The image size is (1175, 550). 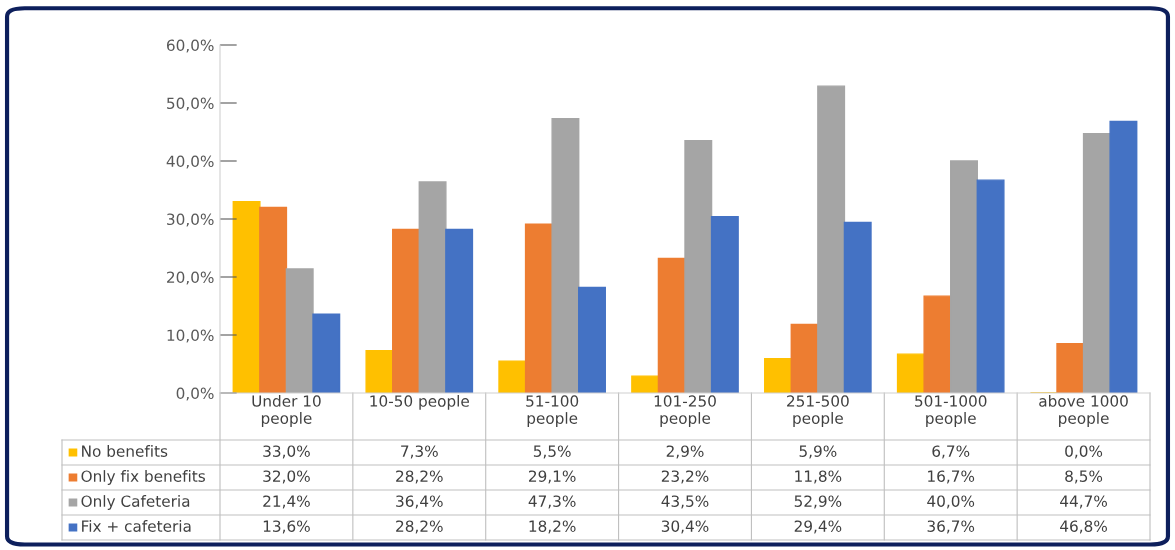 What do you see at coordinates (552, 502) in the screenshot?
I see `data-label: 47,3%` at bounding box center [552, 502].